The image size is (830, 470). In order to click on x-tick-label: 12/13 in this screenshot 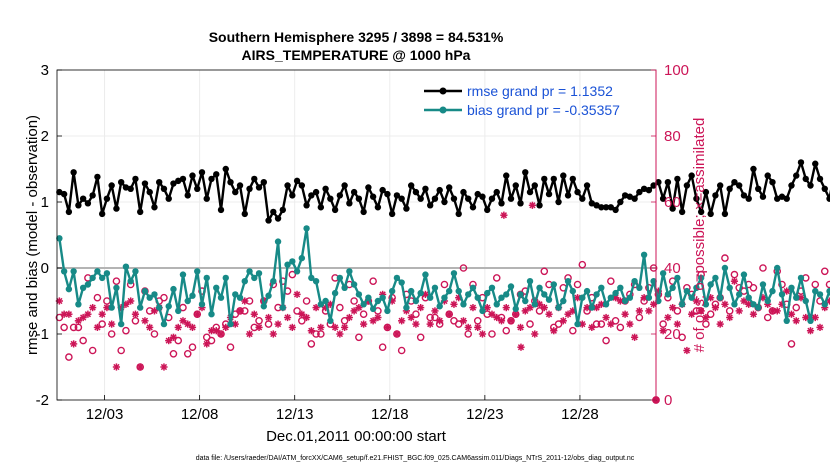, I will do `click(295, 414)`.